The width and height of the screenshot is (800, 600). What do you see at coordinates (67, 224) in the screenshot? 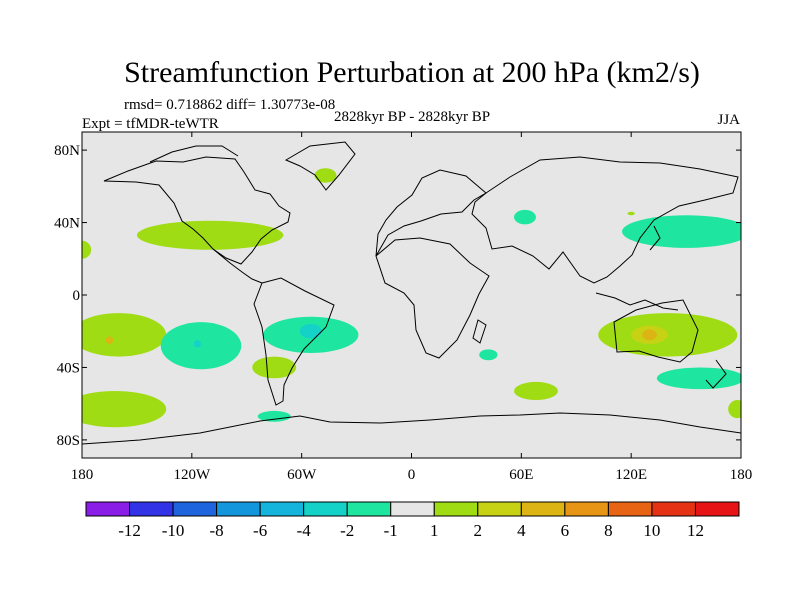
I see `y-tick-label-1: 40N` at bounding box center [67, 224].